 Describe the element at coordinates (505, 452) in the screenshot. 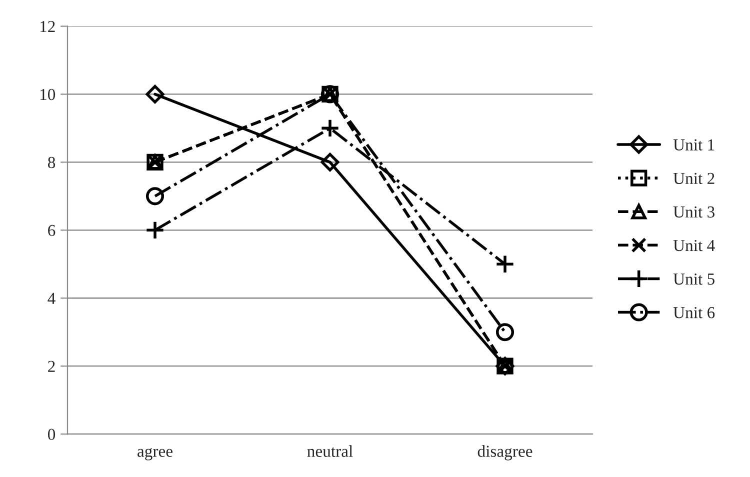

I see `x-tick-label: disagree` at that location.